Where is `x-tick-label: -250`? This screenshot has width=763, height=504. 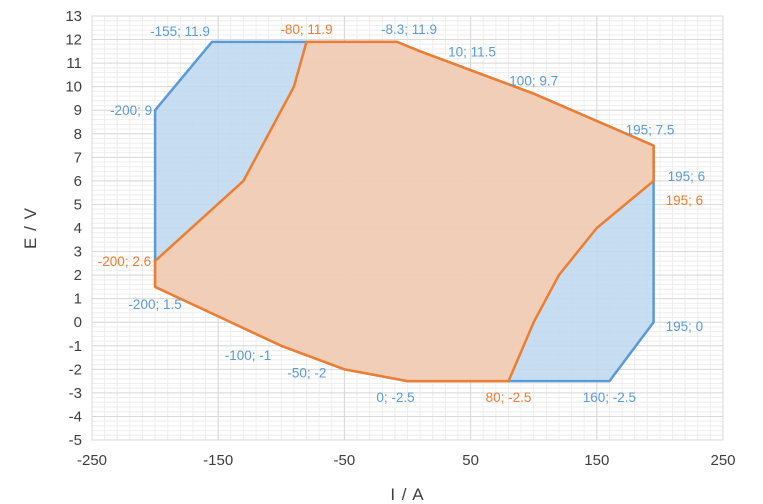 x-tick-label: -250 is located at coordinates (92, 460).